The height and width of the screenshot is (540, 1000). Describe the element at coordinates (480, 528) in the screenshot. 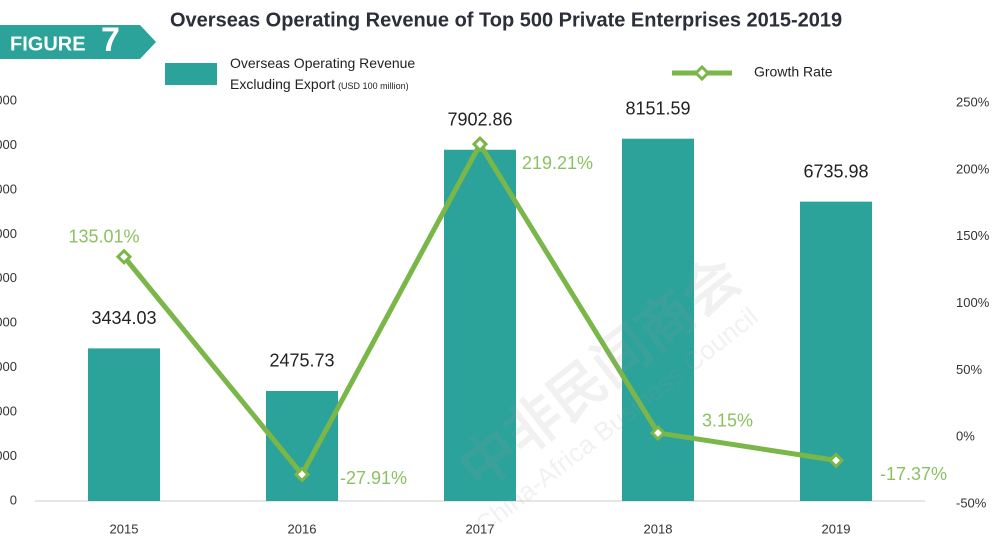

I see `x-tick-label: 2017` at that location.